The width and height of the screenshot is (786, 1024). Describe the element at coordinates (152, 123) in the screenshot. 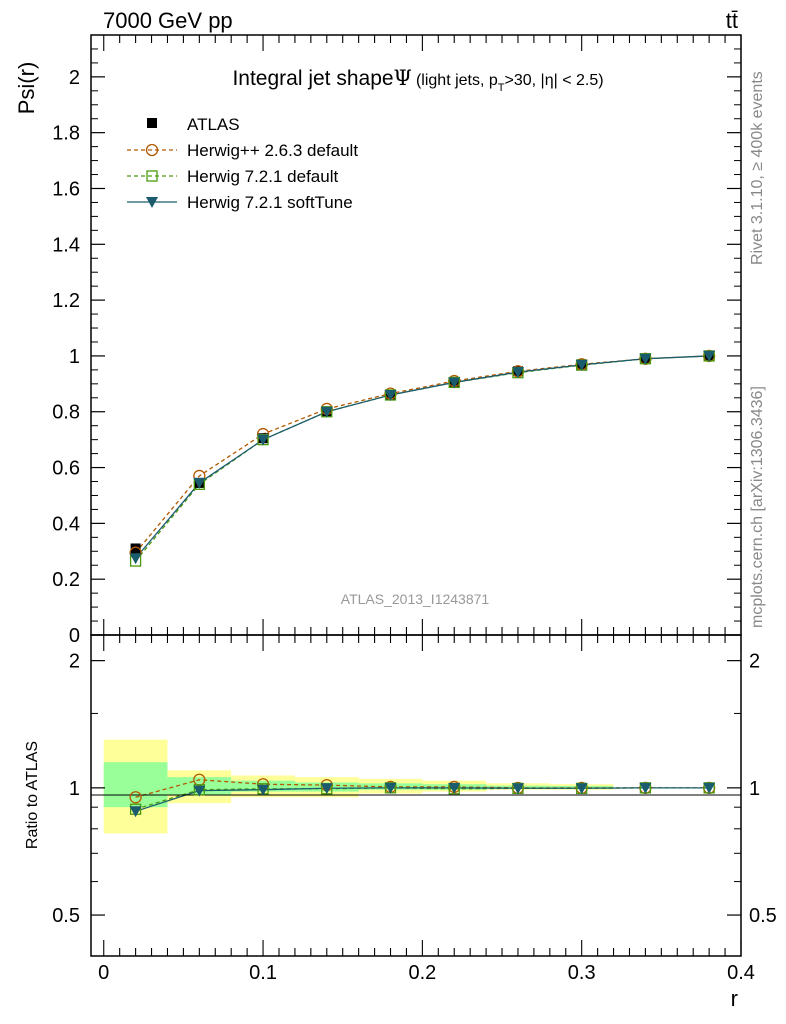

I see `legend-marker-atlas` at that location.